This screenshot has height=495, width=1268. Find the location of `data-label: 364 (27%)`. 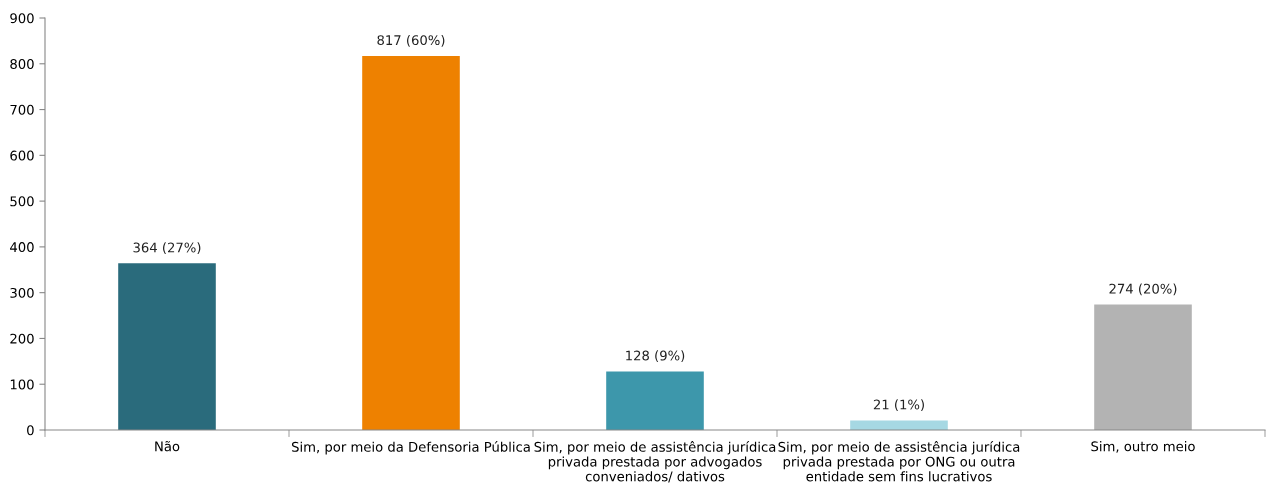

data-label: 364 (27%) is located at coordinates (167, 248).